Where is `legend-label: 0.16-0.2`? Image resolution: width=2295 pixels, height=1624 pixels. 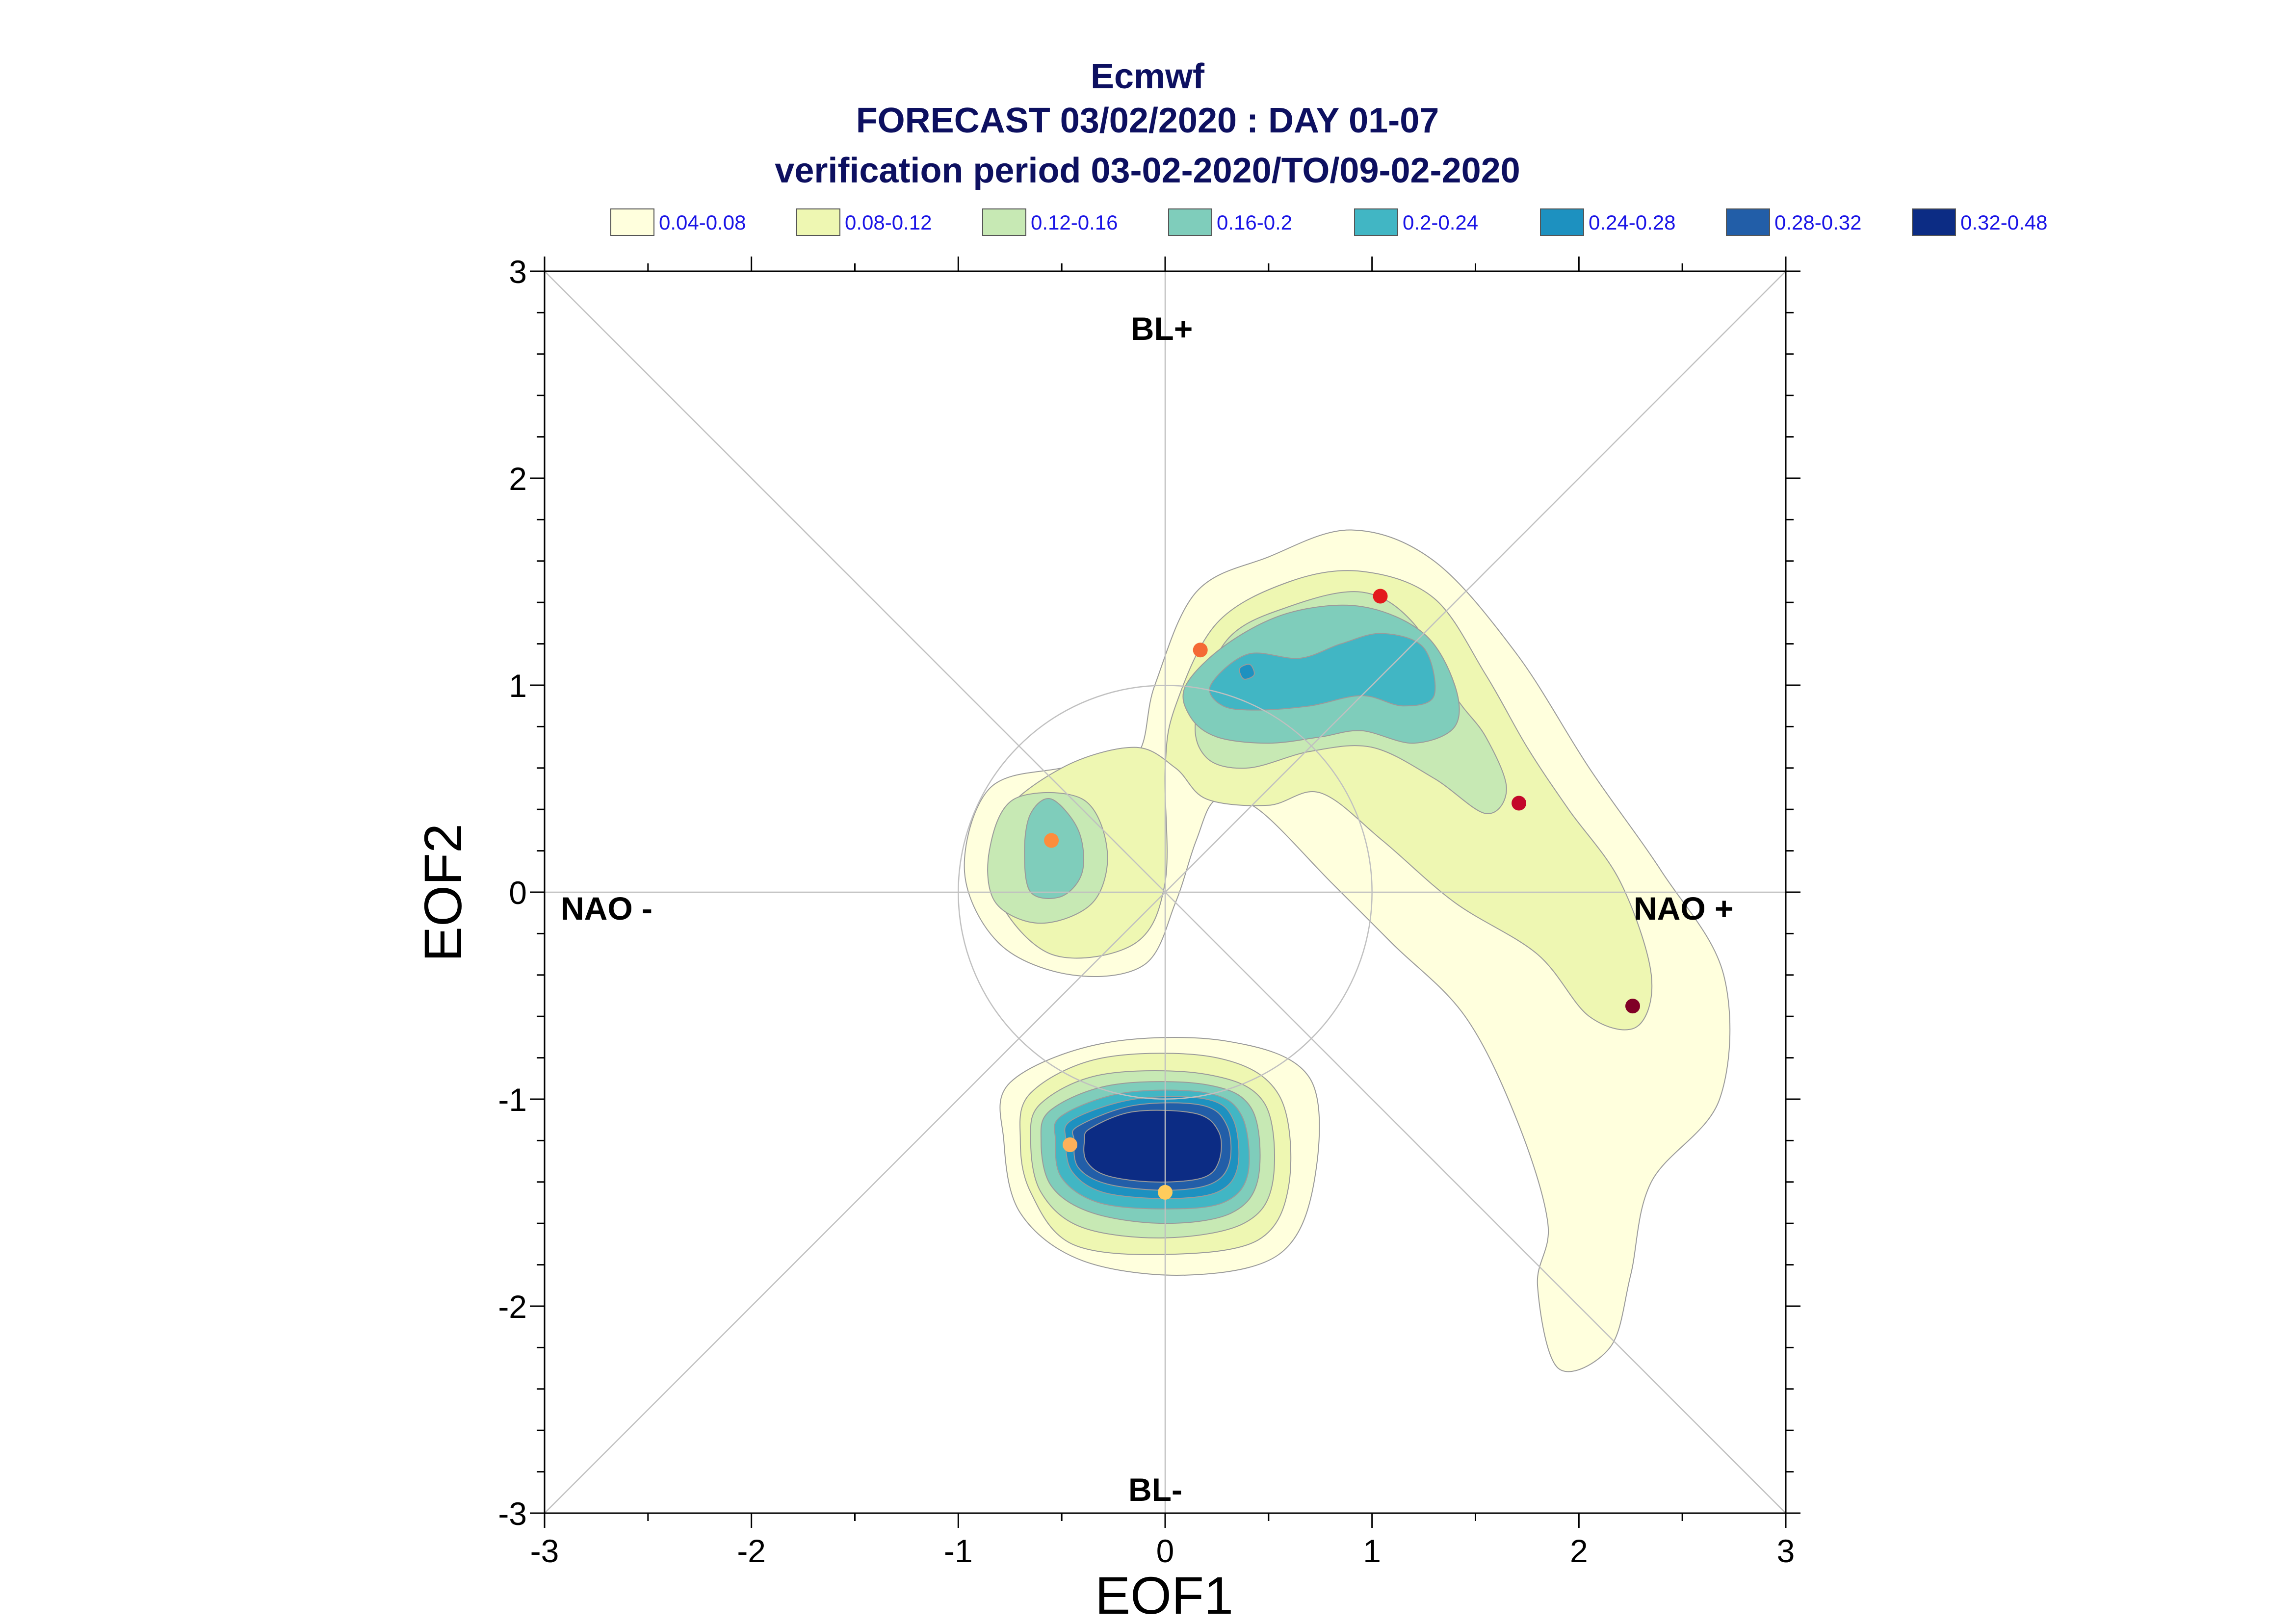
legend-label: 0.16-0.2 is located at coordinates (1254, 222).